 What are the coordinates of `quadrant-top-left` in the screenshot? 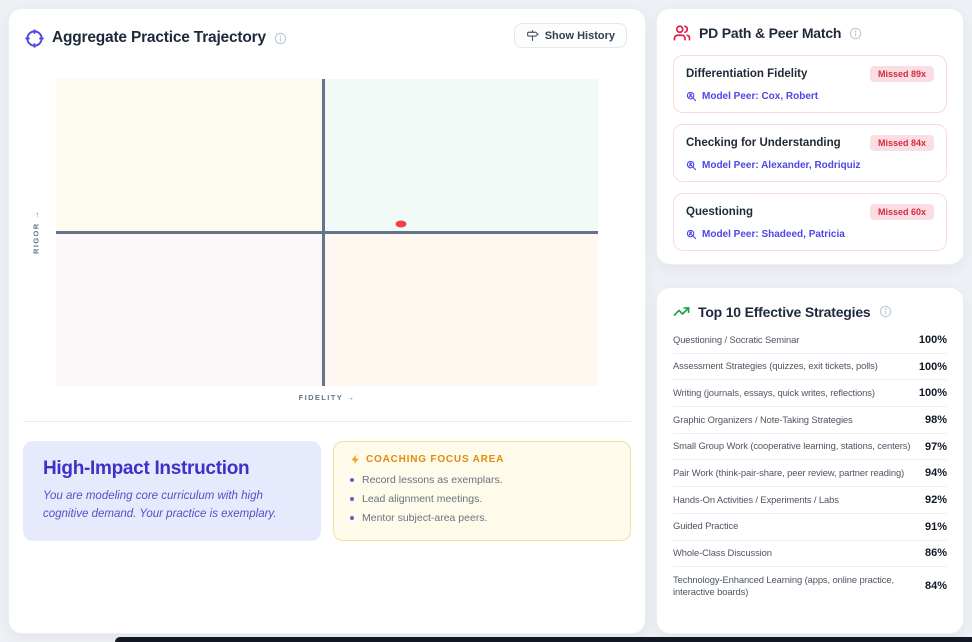 It's located at (190, 156).